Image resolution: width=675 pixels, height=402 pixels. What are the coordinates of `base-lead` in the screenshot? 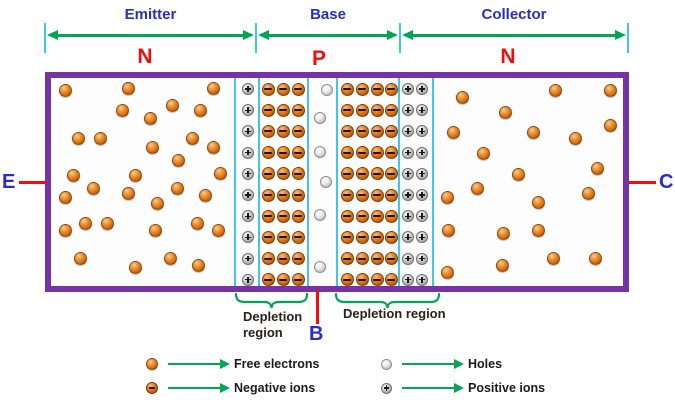 It's located at (318, 307).